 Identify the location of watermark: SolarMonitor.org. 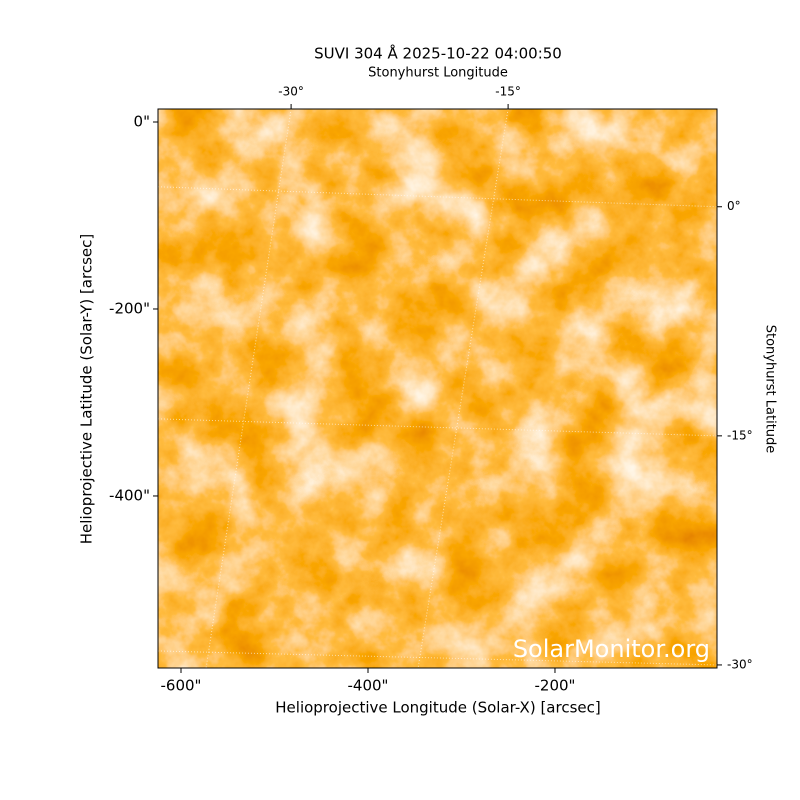
(611, 649).